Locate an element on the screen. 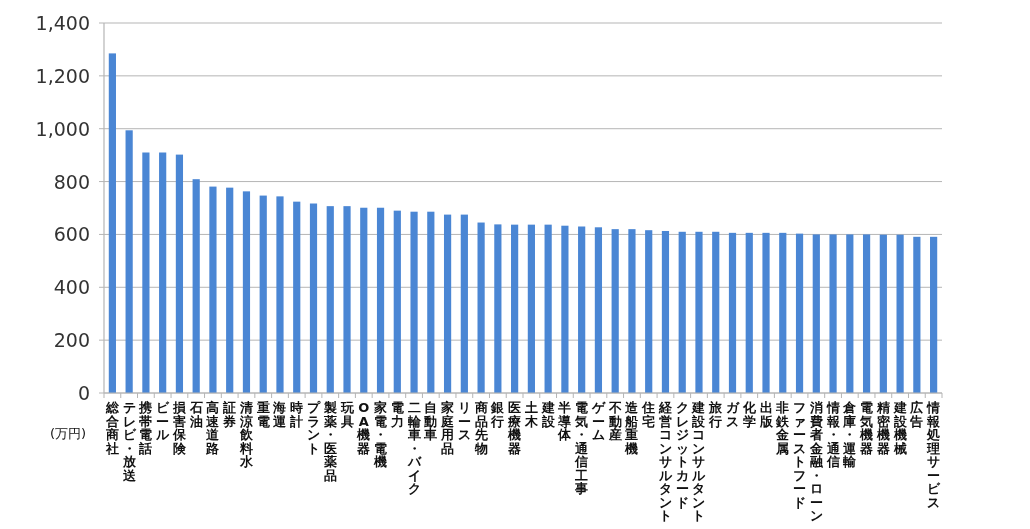 This screenshot has width=1030, height=529. x-tick-label: 電気・通信工事 is located at coordinates (582, 448).